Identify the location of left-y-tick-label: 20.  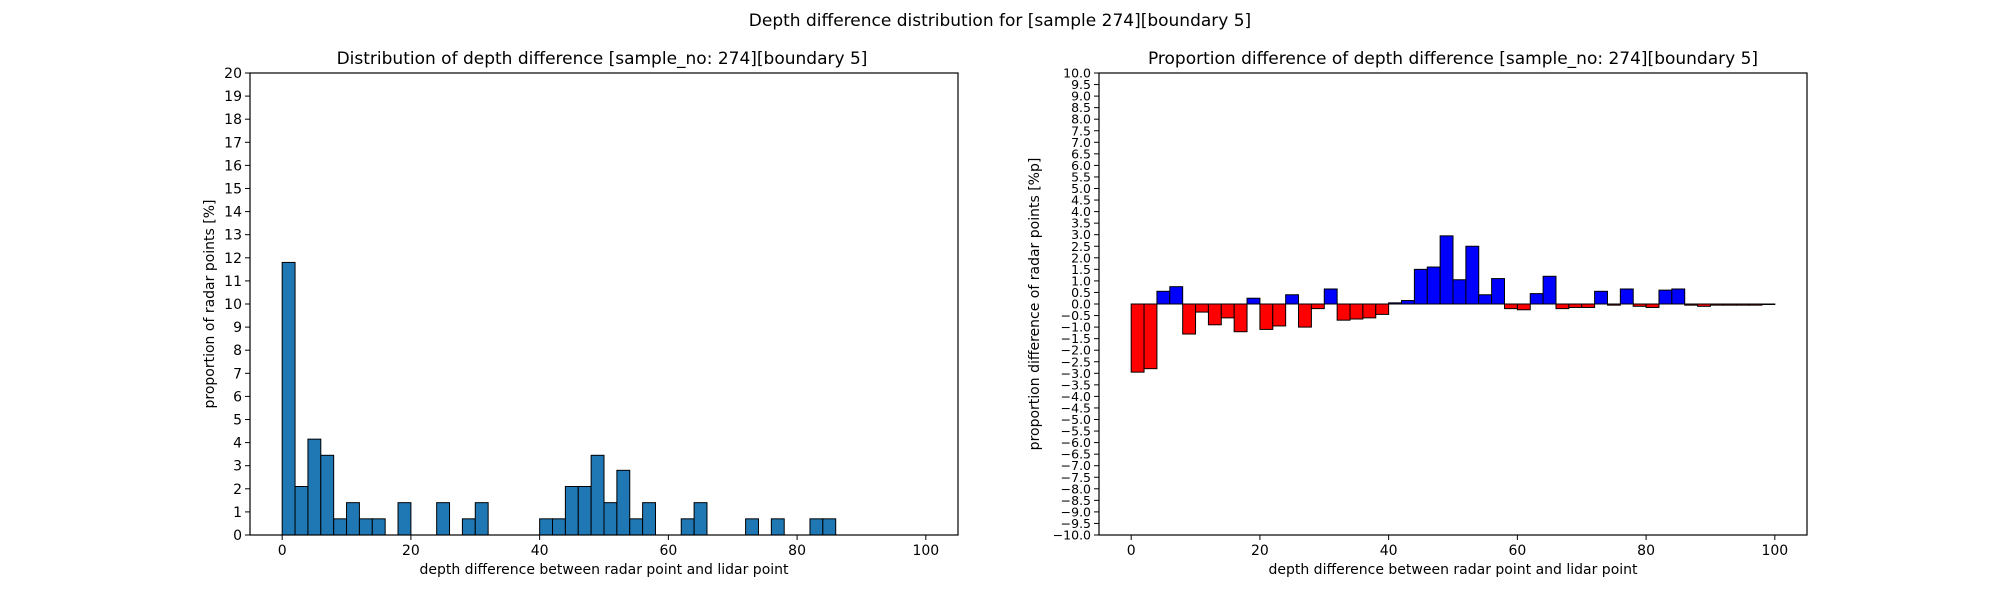
(233, 74).